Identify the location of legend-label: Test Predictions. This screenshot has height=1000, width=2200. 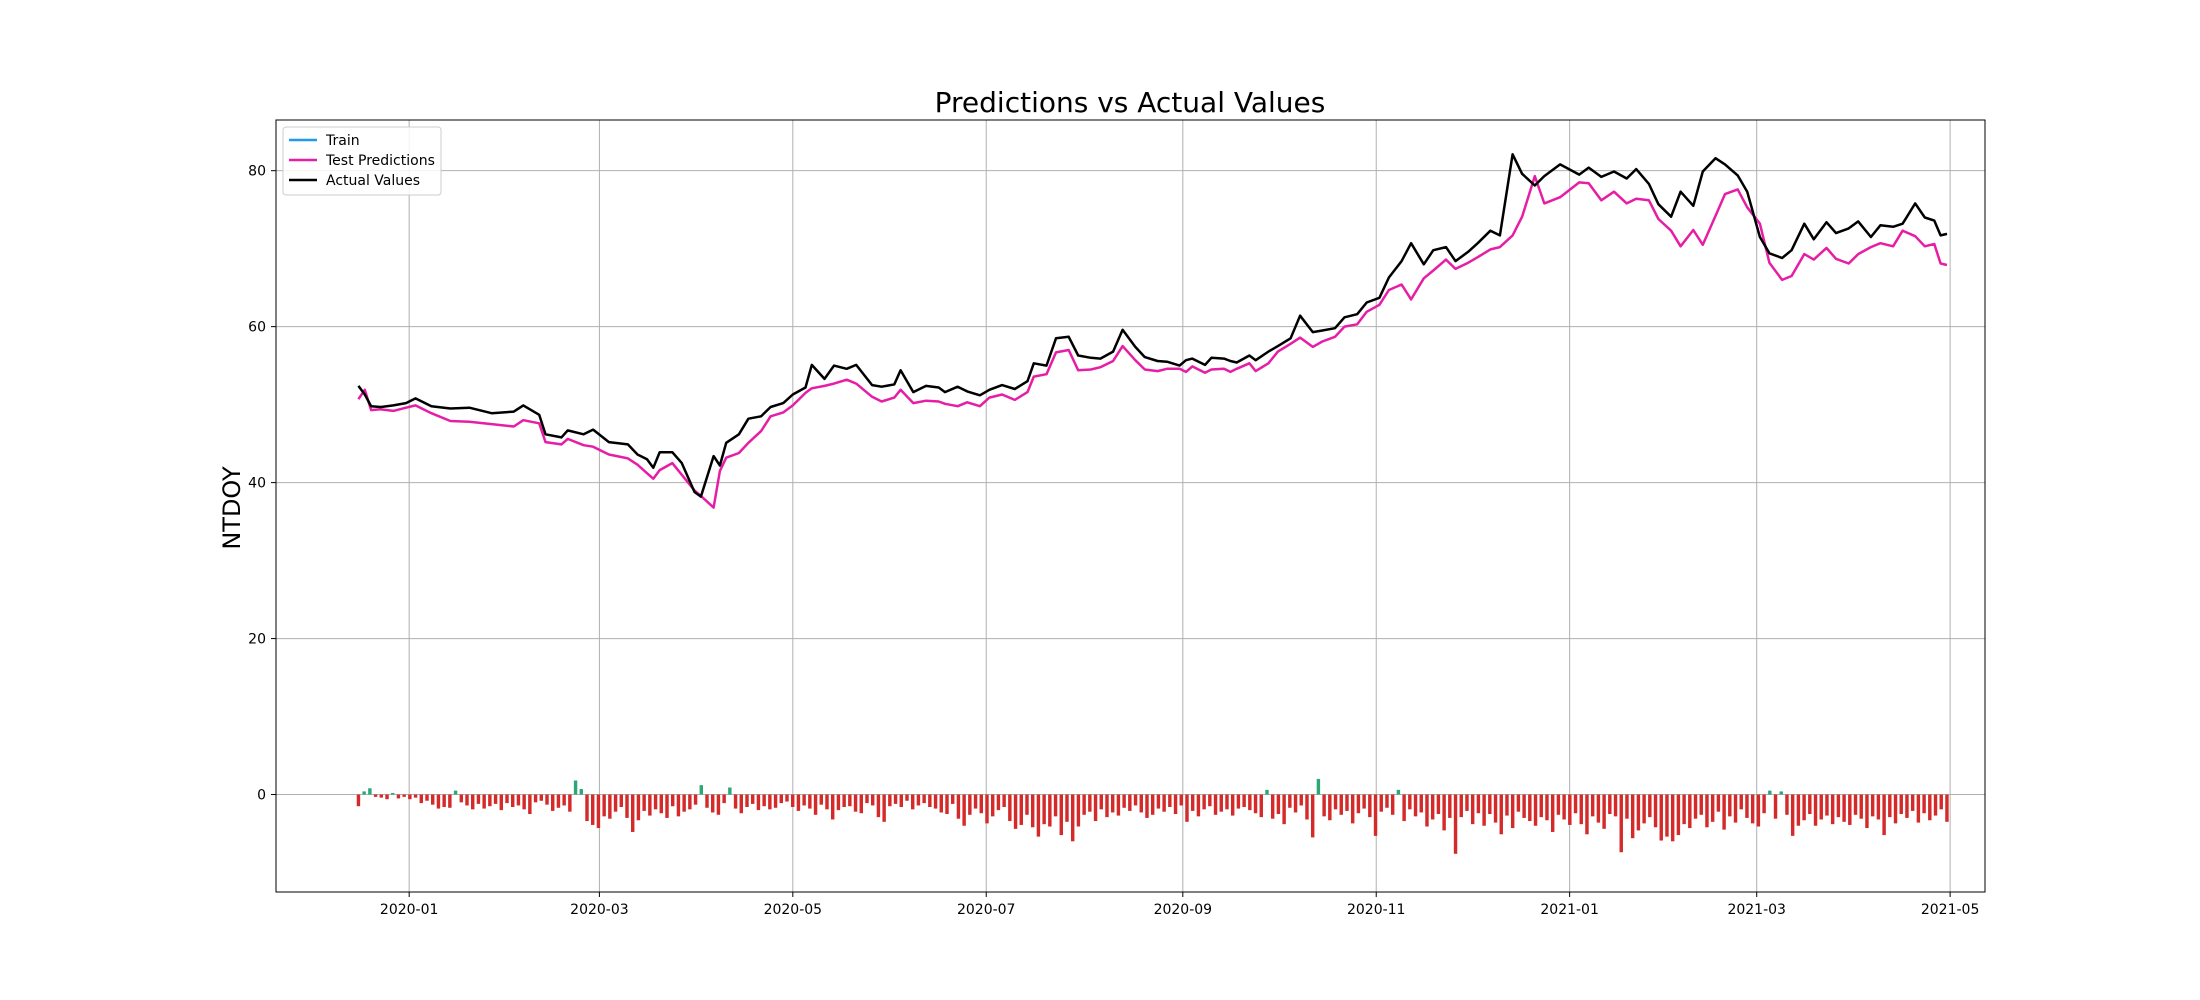
(380, 161).